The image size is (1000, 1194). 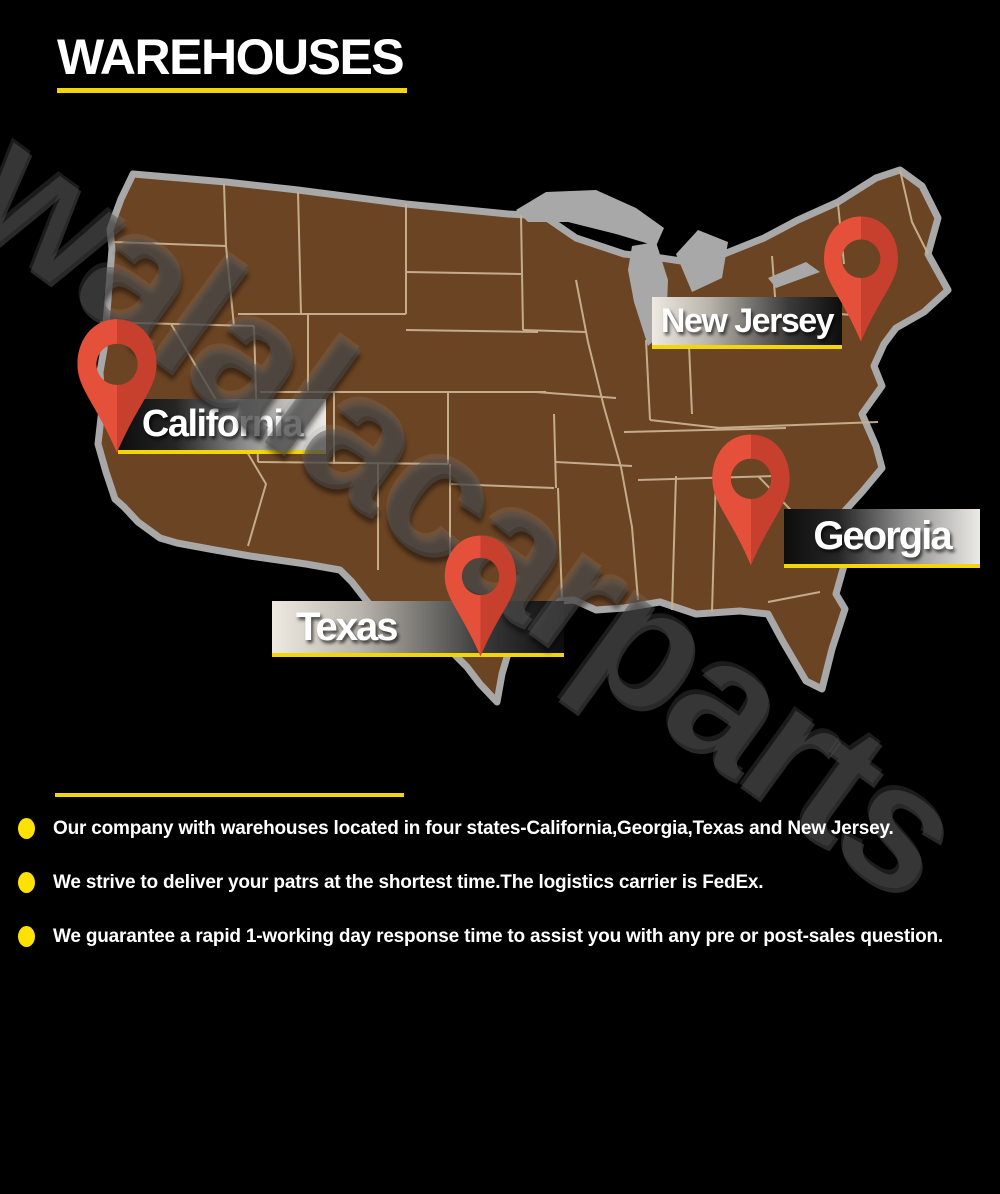 I want to click on label-texas-text: Texas, so click(x=347, y=626).